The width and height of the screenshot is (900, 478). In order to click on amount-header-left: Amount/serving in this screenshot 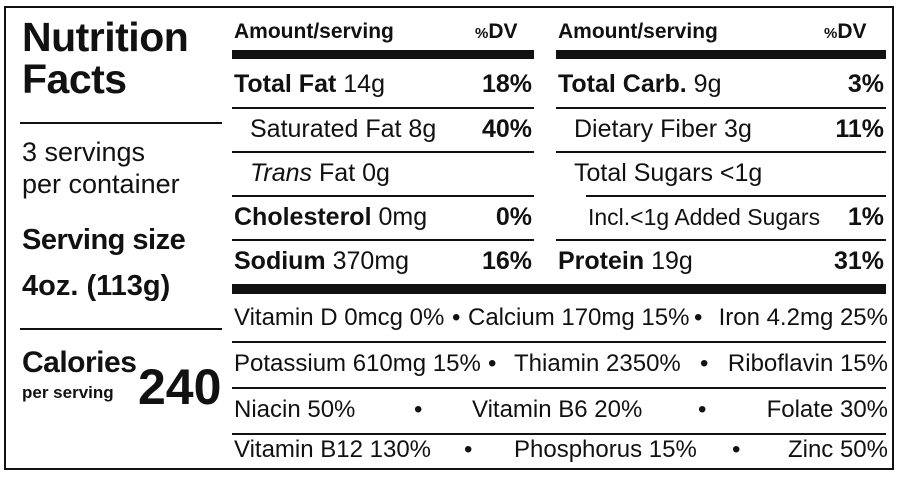, I will do `click(314, 31)`.